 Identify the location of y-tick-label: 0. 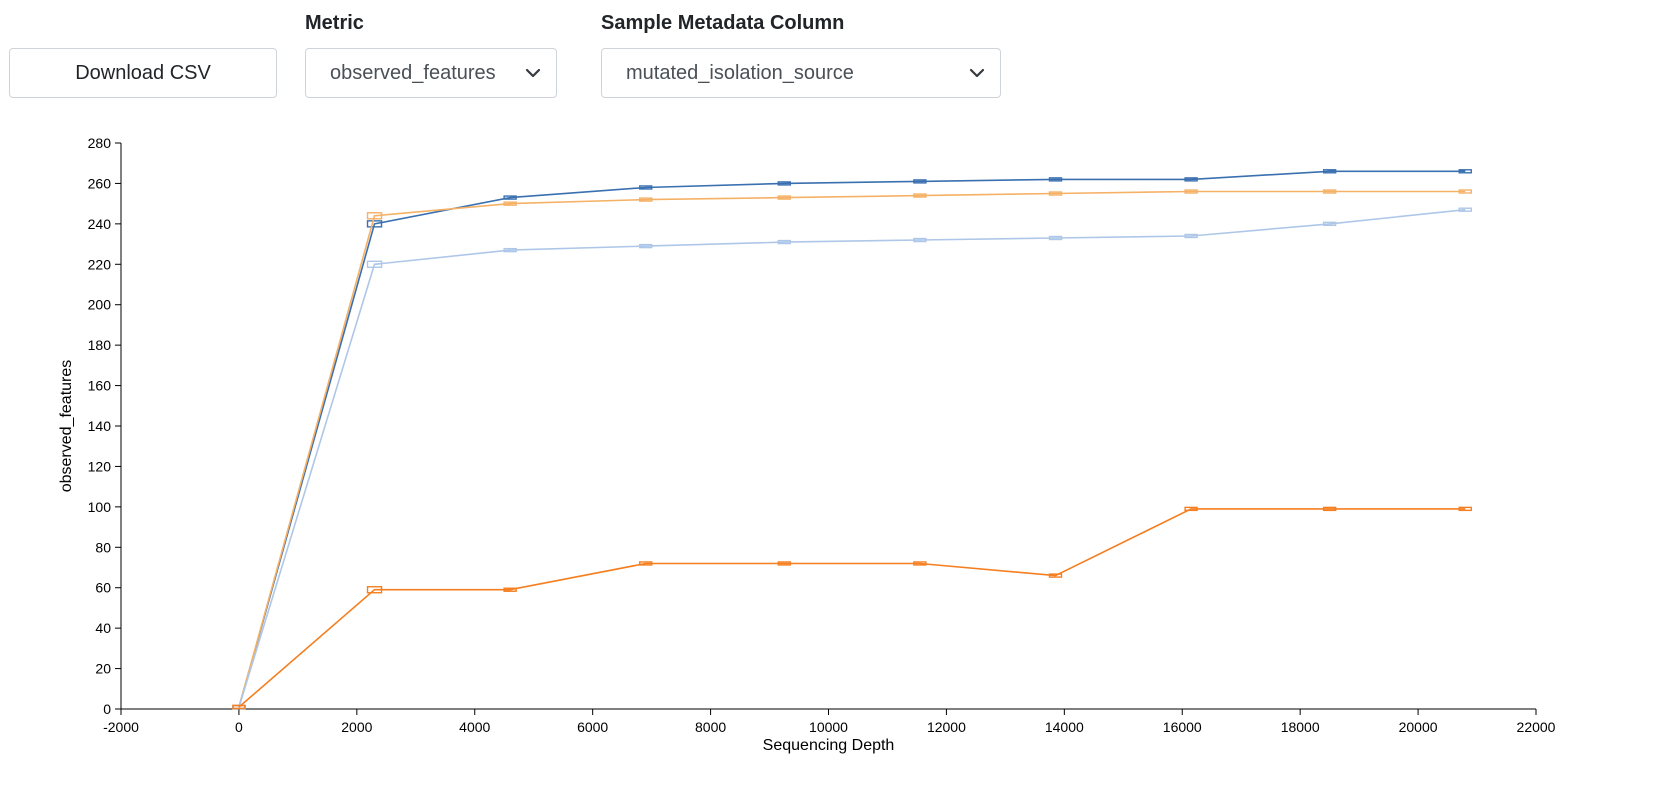
(107, 709).